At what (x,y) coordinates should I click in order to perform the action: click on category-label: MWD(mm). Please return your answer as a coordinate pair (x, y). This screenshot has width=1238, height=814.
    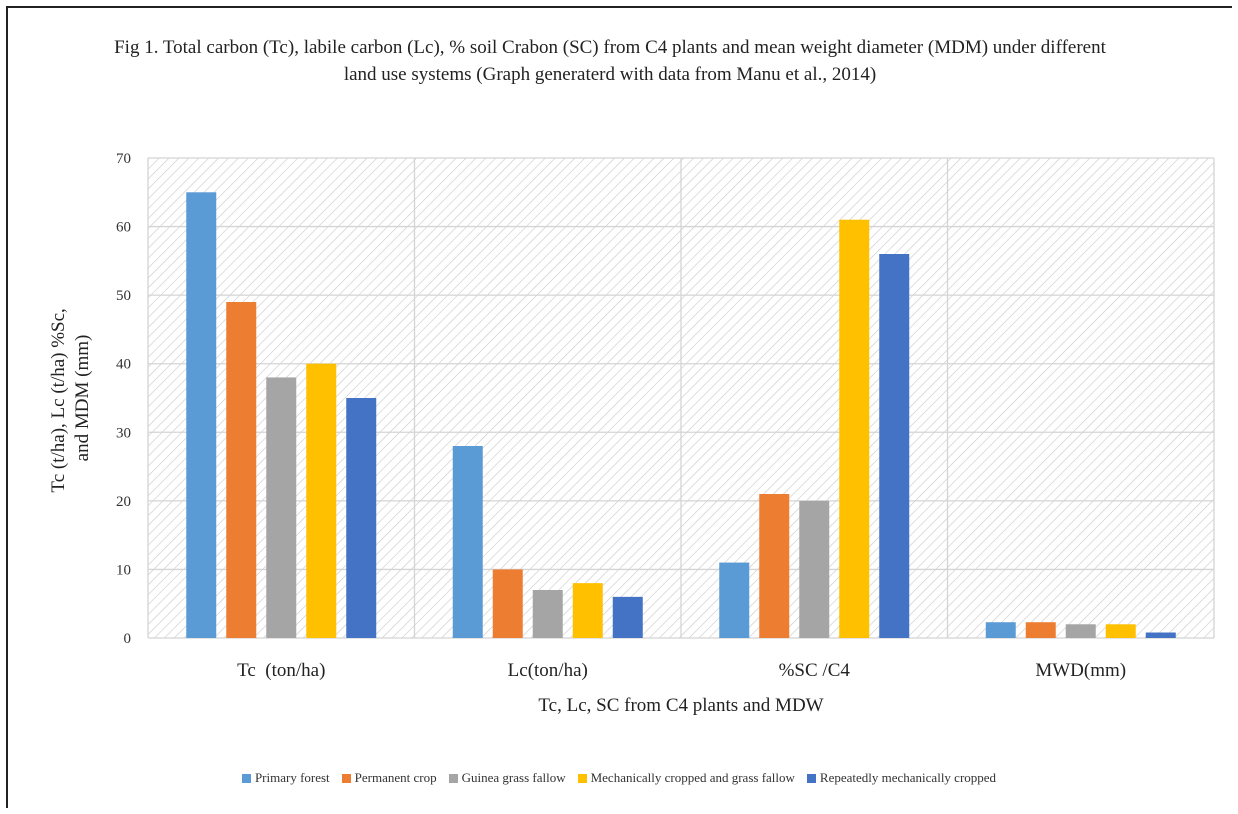
    Looking at the image, I should click on (1080, 670).